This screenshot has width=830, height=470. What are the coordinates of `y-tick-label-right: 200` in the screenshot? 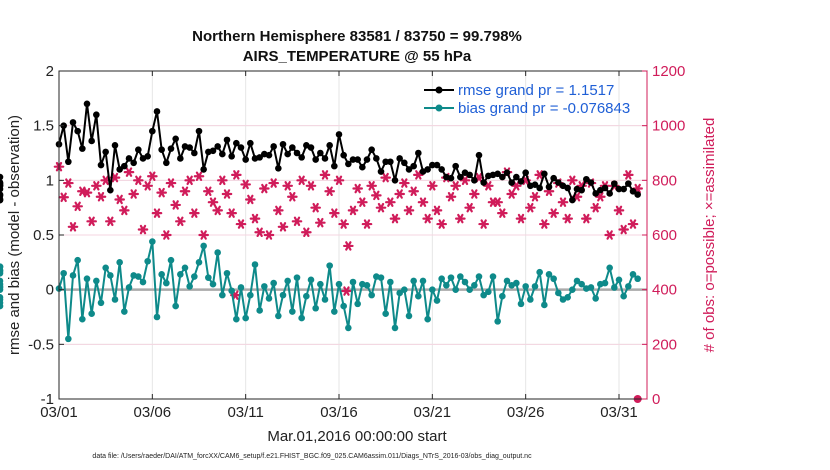 It's located at (664, 344).